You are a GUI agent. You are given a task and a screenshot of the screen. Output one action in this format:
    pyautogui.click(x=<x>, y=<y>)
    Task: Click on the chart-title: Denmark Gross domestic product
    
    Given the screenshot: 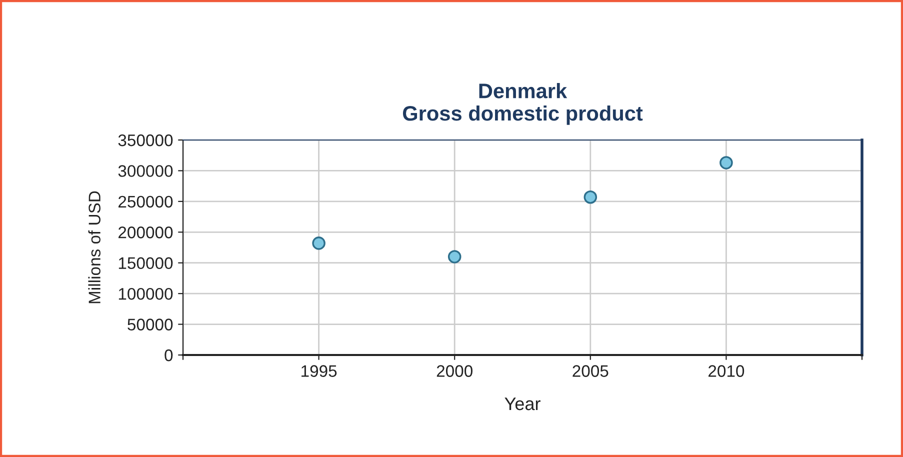 What is the action you would take?
    pyautogui.click(x=522, y=104)
    